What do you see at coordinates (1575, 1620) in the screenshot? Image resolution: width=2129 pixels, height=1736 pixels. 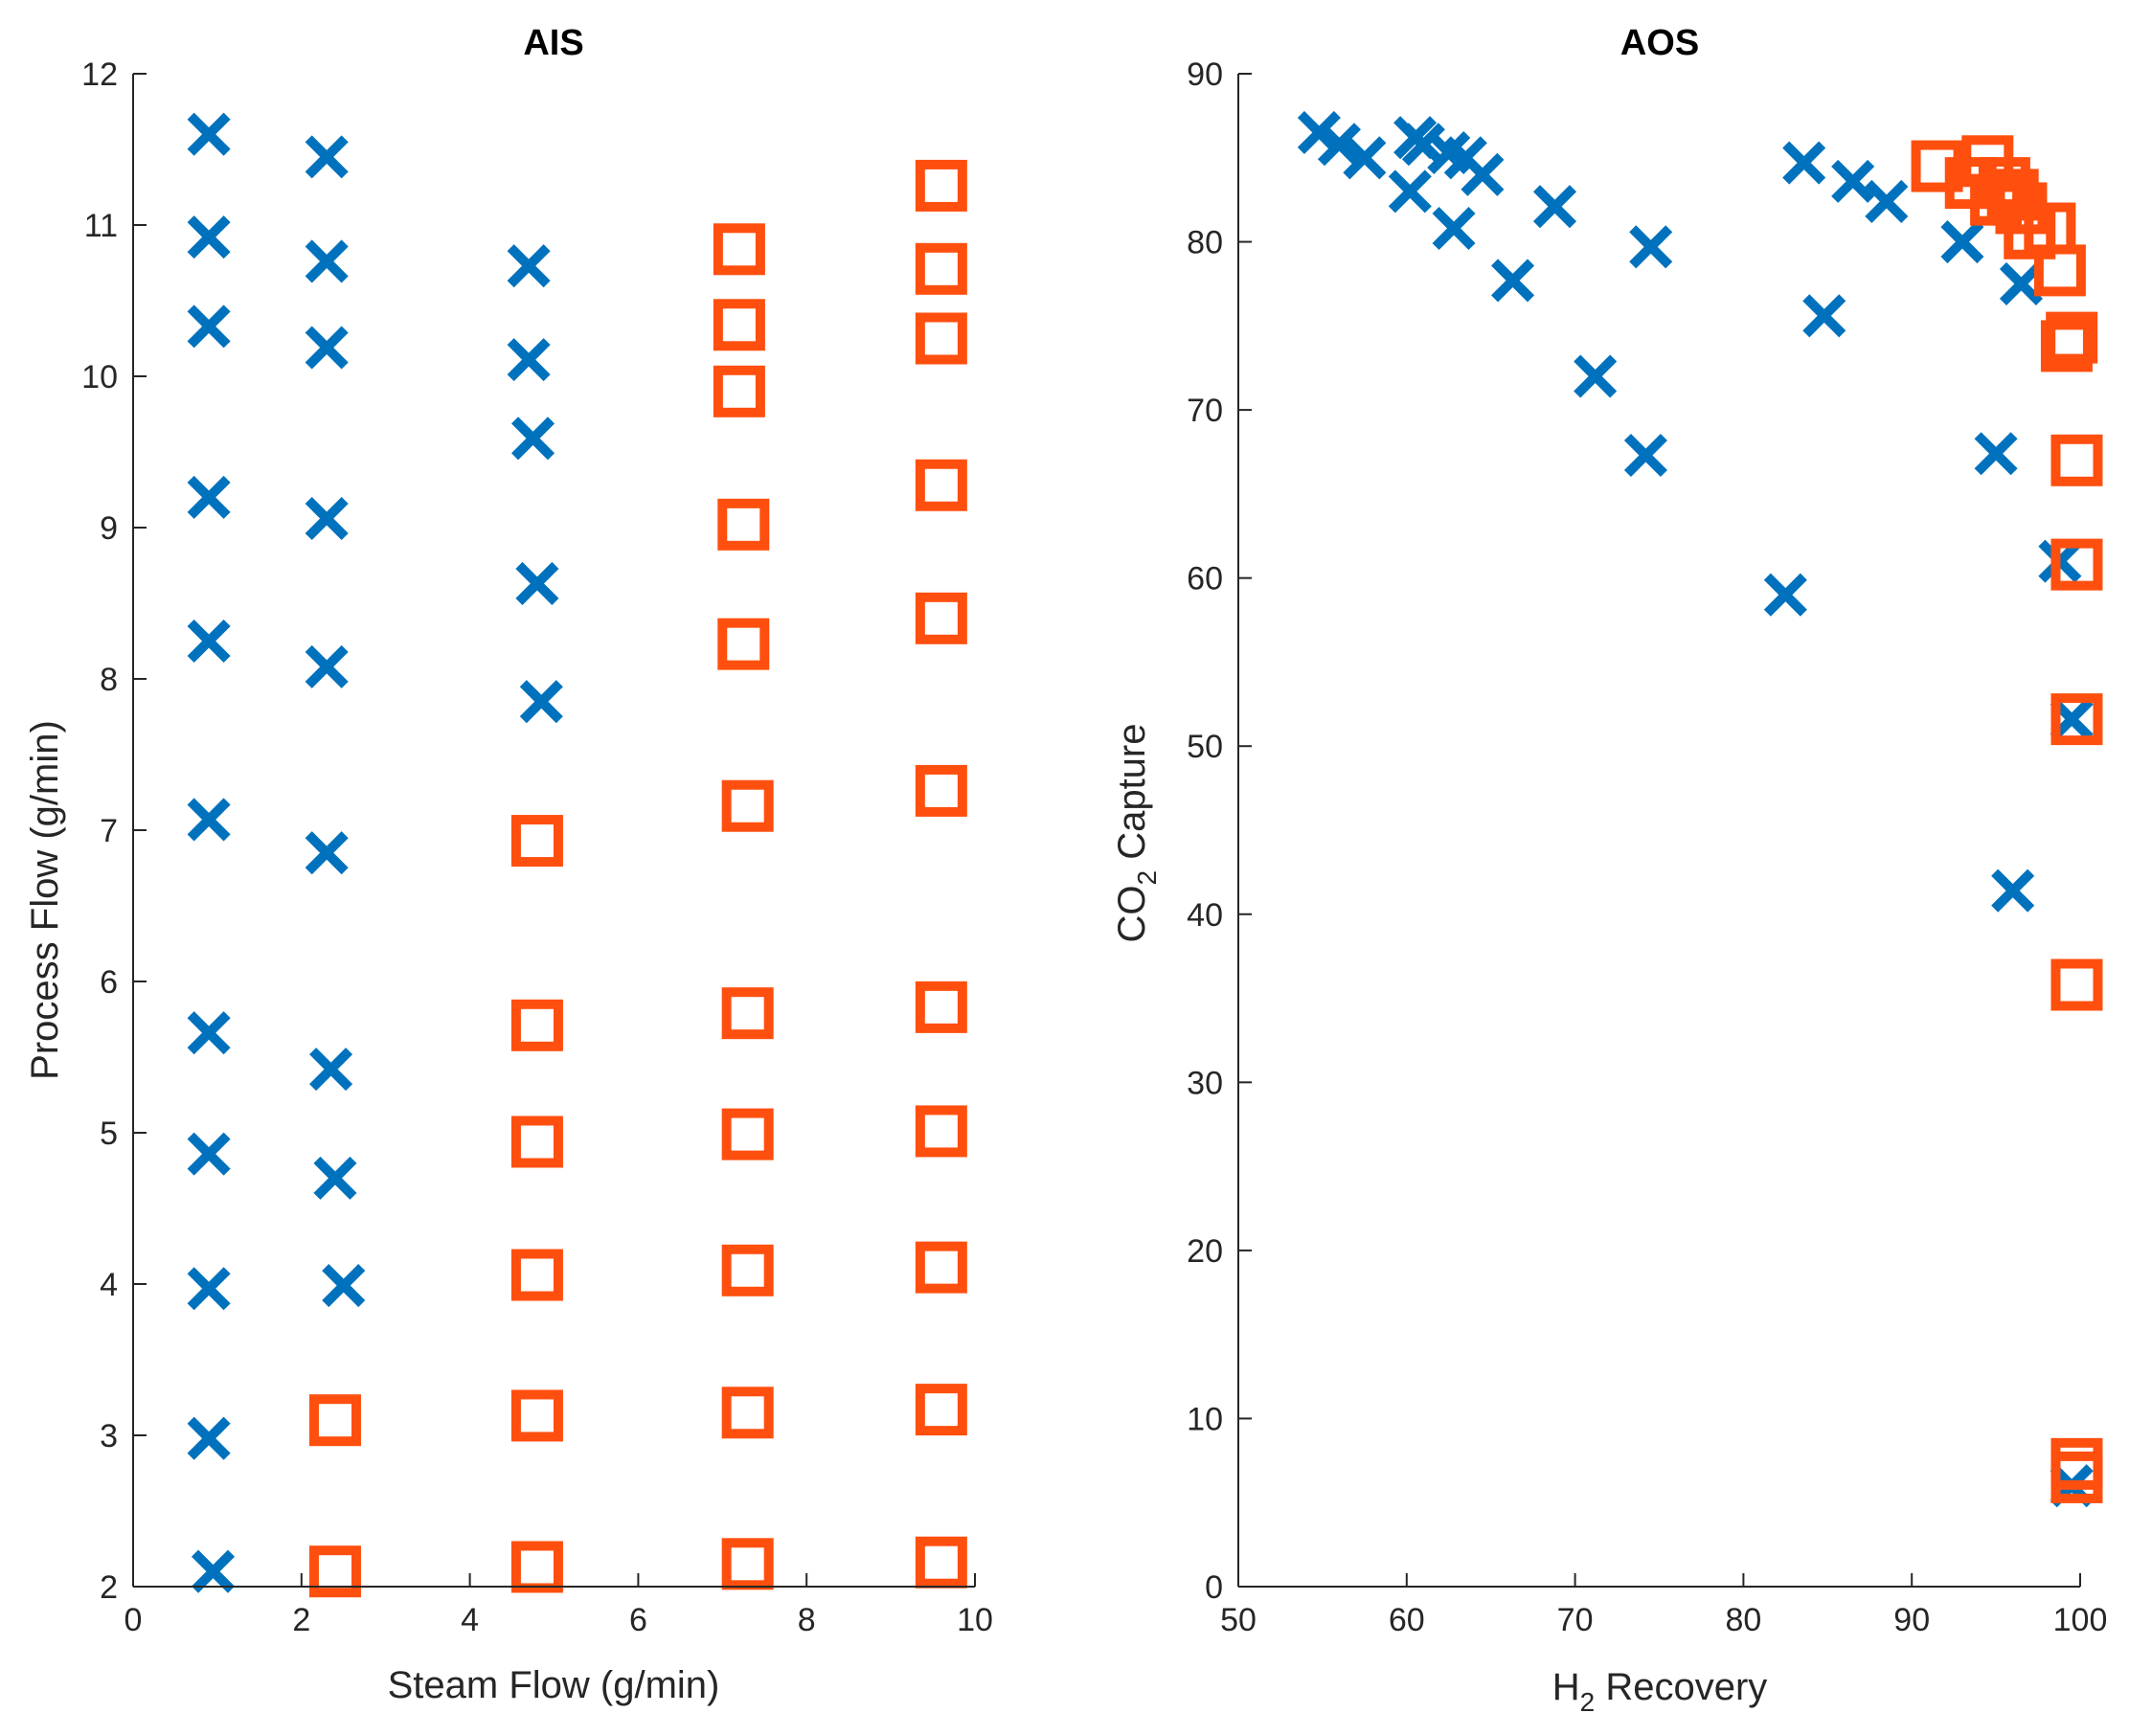 I see `aos-x-tick-label: 70` at bounding box center [1575, 1620].